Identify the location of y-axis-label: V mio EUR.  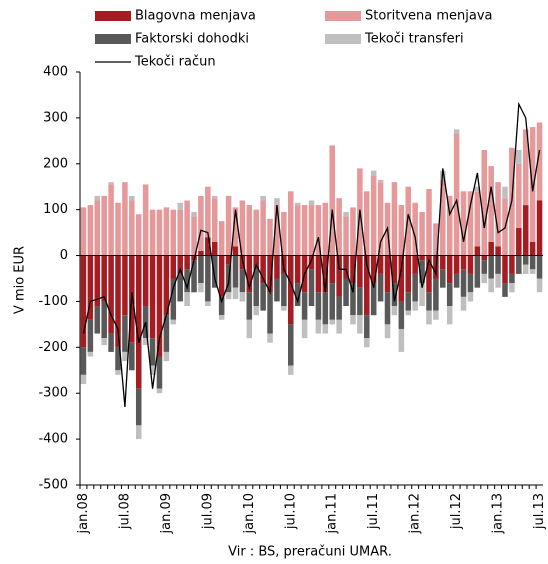
(20, 280).